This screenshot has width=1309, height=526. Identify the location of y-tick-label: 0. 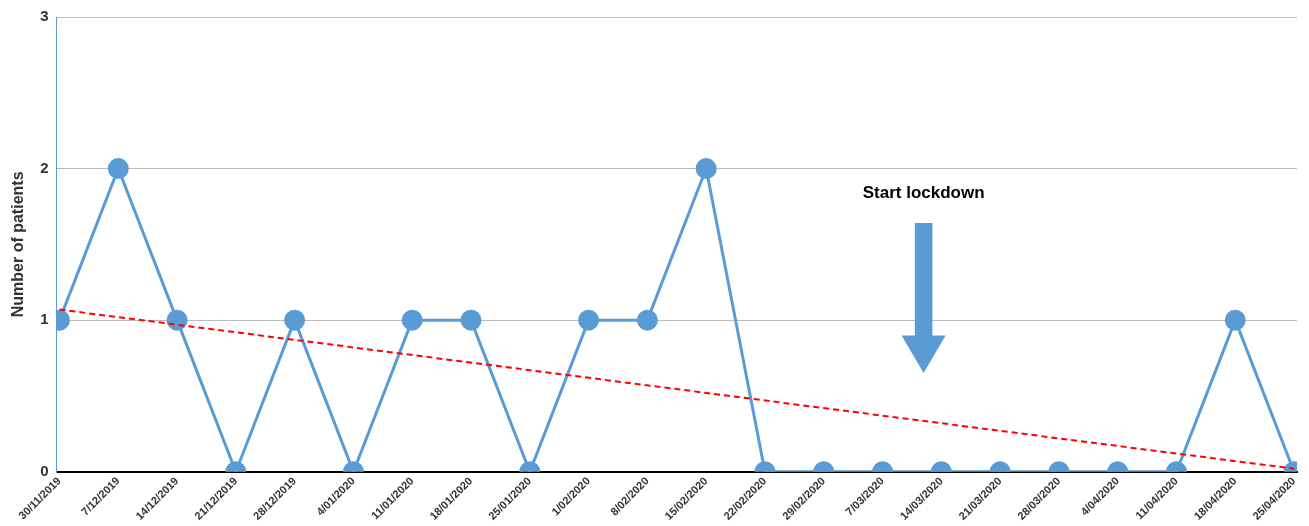
(44, 470).